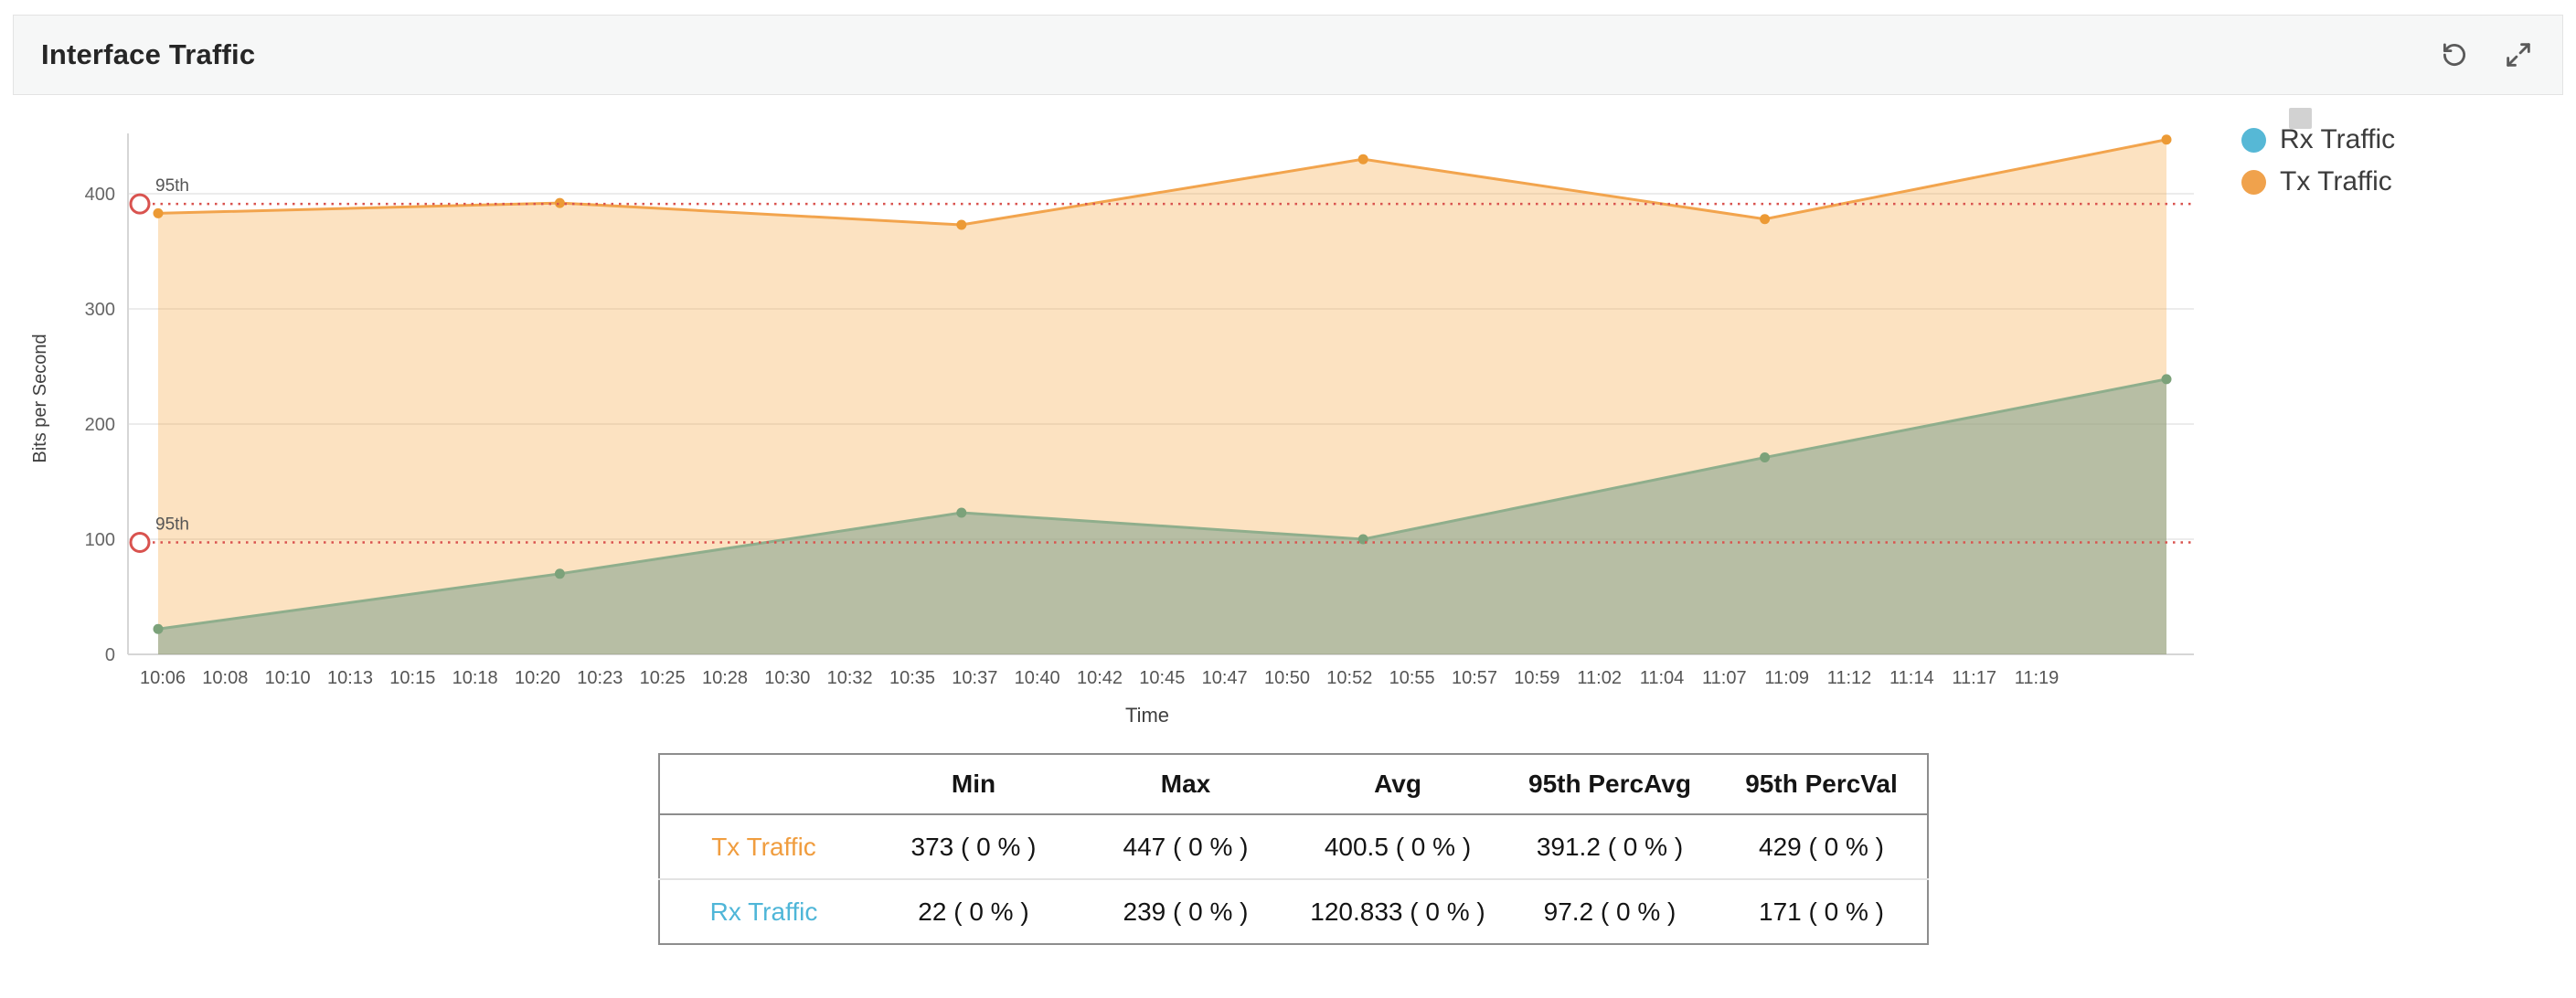 The height and width of the screenshot is (998, 2576). What do you see at coordinates (1162, 678) in the screenshot?
I see `x-tick-label: 10:45` at bounding box center [1162, 678].